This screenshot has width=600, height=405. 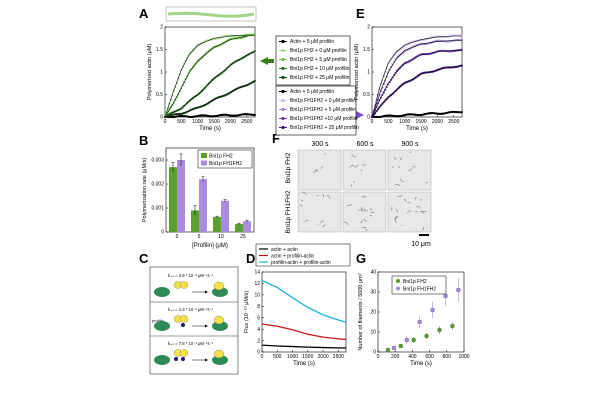 I want to click on x-tick-label: 10, so click(x=221, y=237).